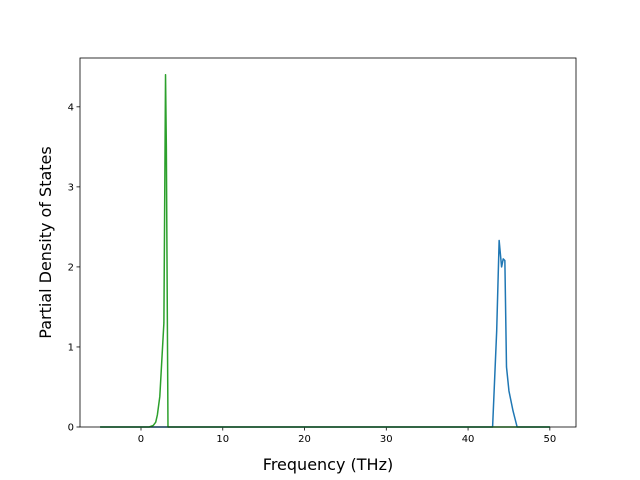 This screenshot has height=480, width=640. What do you see at coordinates (71, 107) in the screenshot?
I see `y-tick-label: 4` at bounding box center [71, 107].